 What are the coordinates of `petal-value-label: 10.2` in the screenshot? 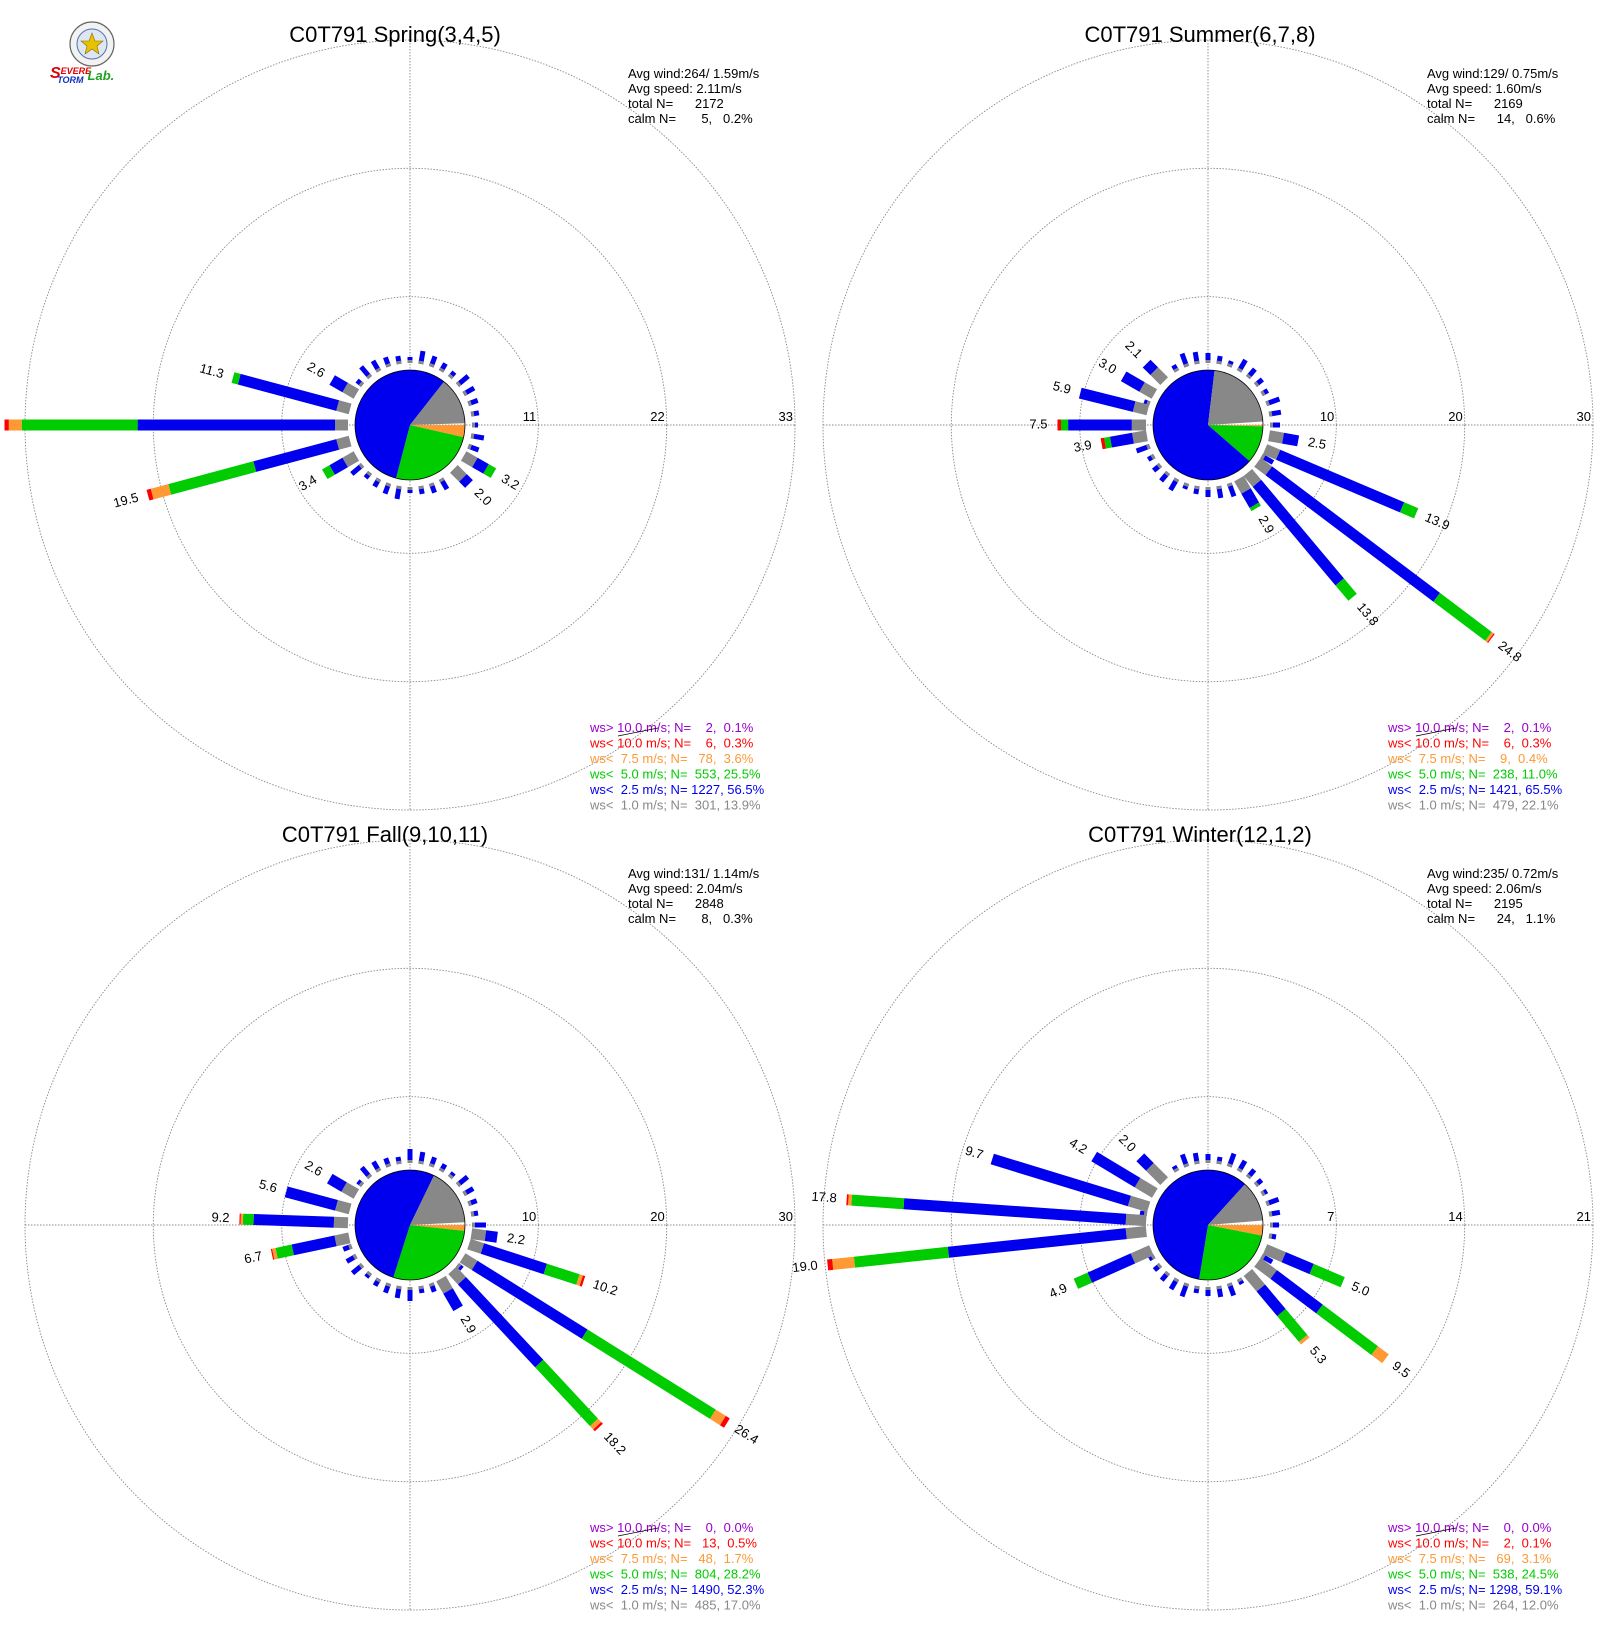 It's located at (605, 1287).